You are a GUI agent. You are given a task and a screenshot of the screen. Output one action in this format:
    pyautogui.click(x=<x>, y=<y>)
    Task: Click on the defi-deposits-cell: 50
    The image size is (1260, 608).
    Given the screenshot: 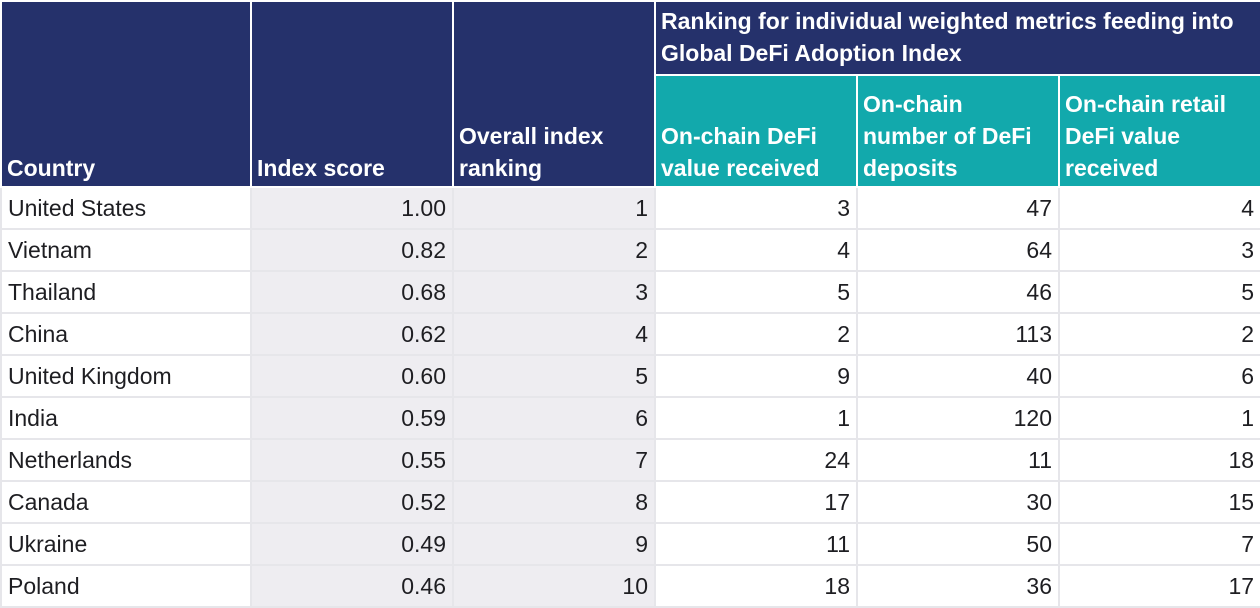 What is the action you would take?
    pyautogui.click(x=958, y=544)
    